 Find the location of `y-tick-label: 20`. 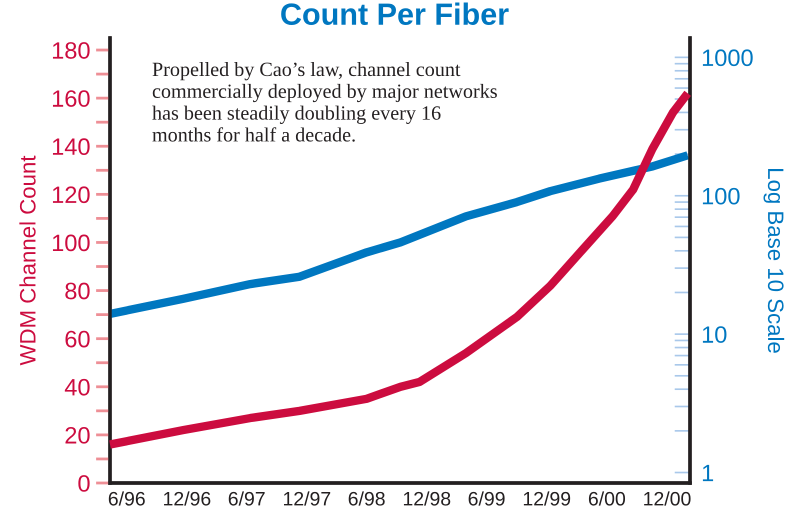

y-tick-label: 20 is located at coordinates (77, 435).